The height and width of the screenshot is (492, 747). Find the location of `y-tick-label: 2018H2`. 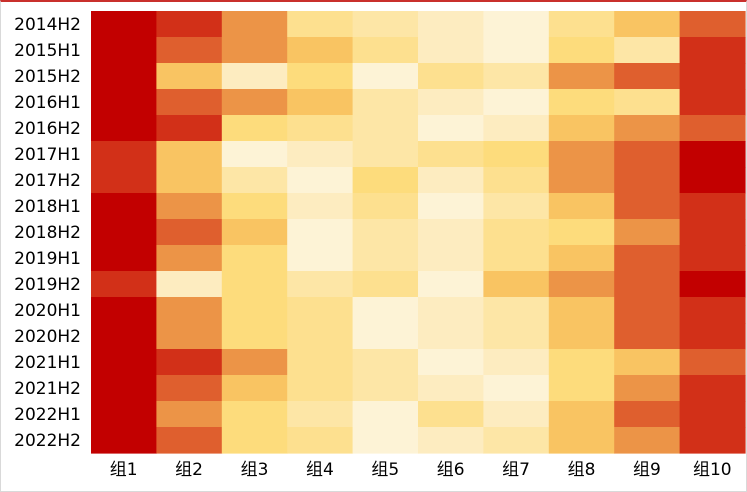

y-tick-label: 2018H2 is located at coordinates (47, 233).